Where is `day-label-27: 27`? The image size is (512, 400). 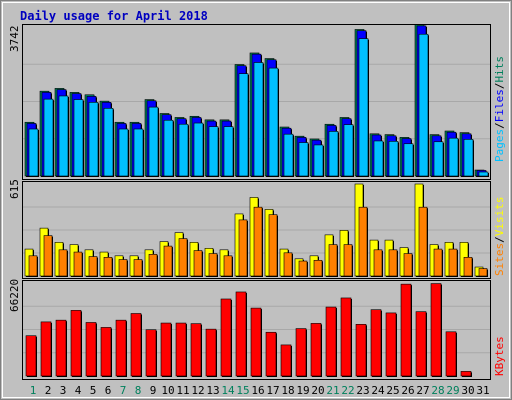 day-label-27: 27 is located at coordinates (422, 390).